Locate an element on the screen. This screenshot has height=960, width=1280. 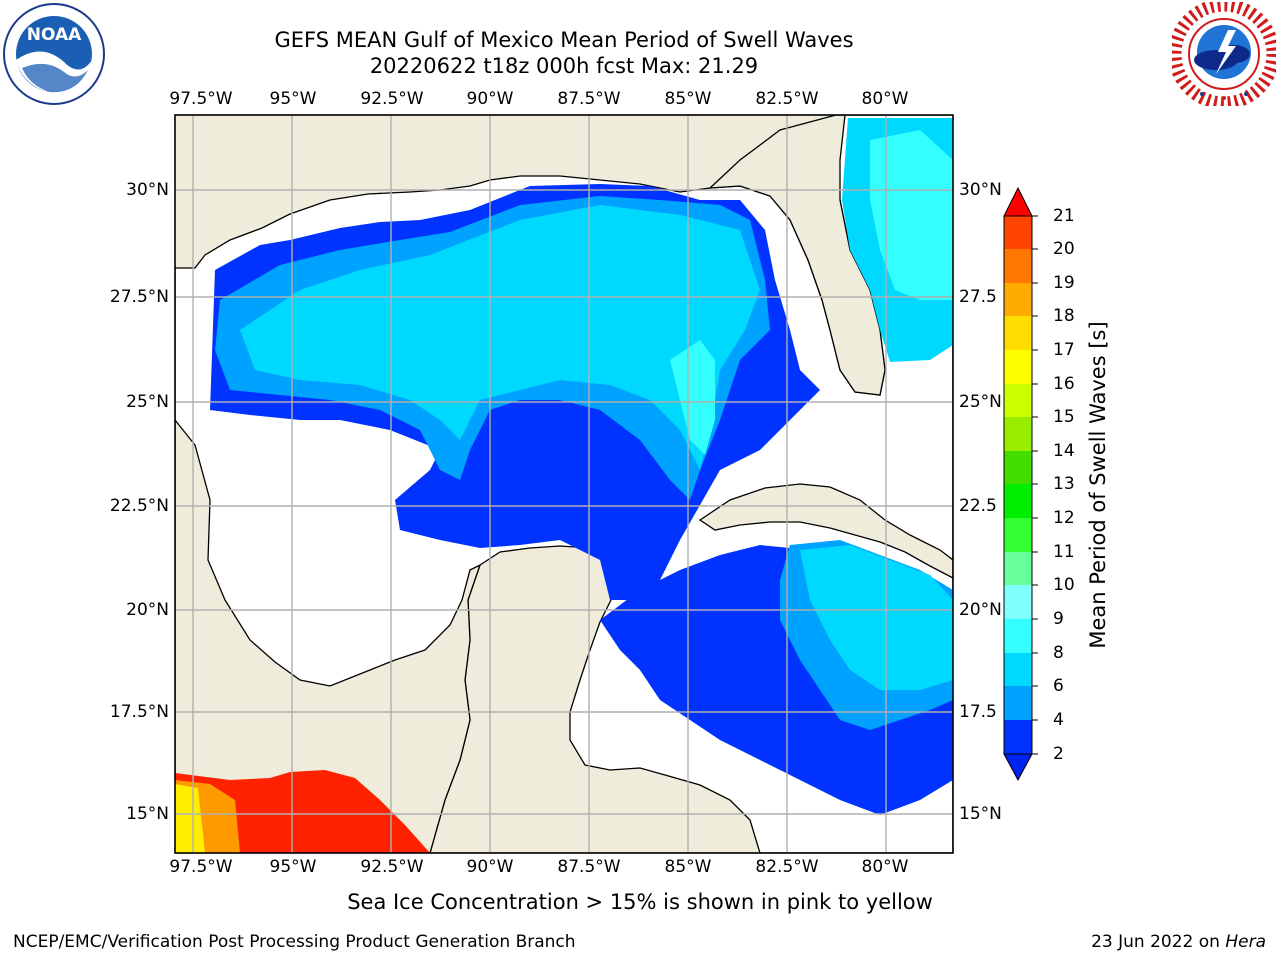
colorbar-tick-label: 17 is located at coordinates (1064, 350).